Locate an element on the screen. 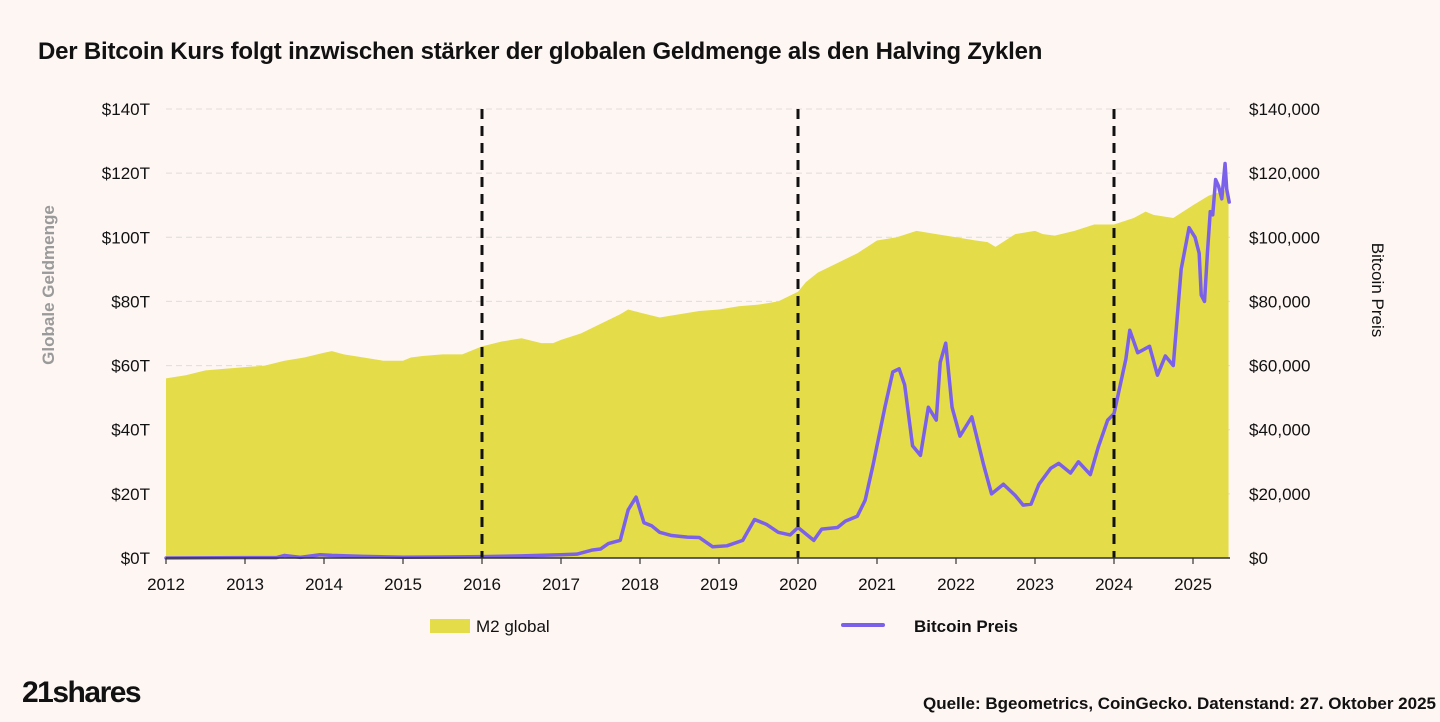  brand-logo: 21shares is located at coordinates (82, 692).